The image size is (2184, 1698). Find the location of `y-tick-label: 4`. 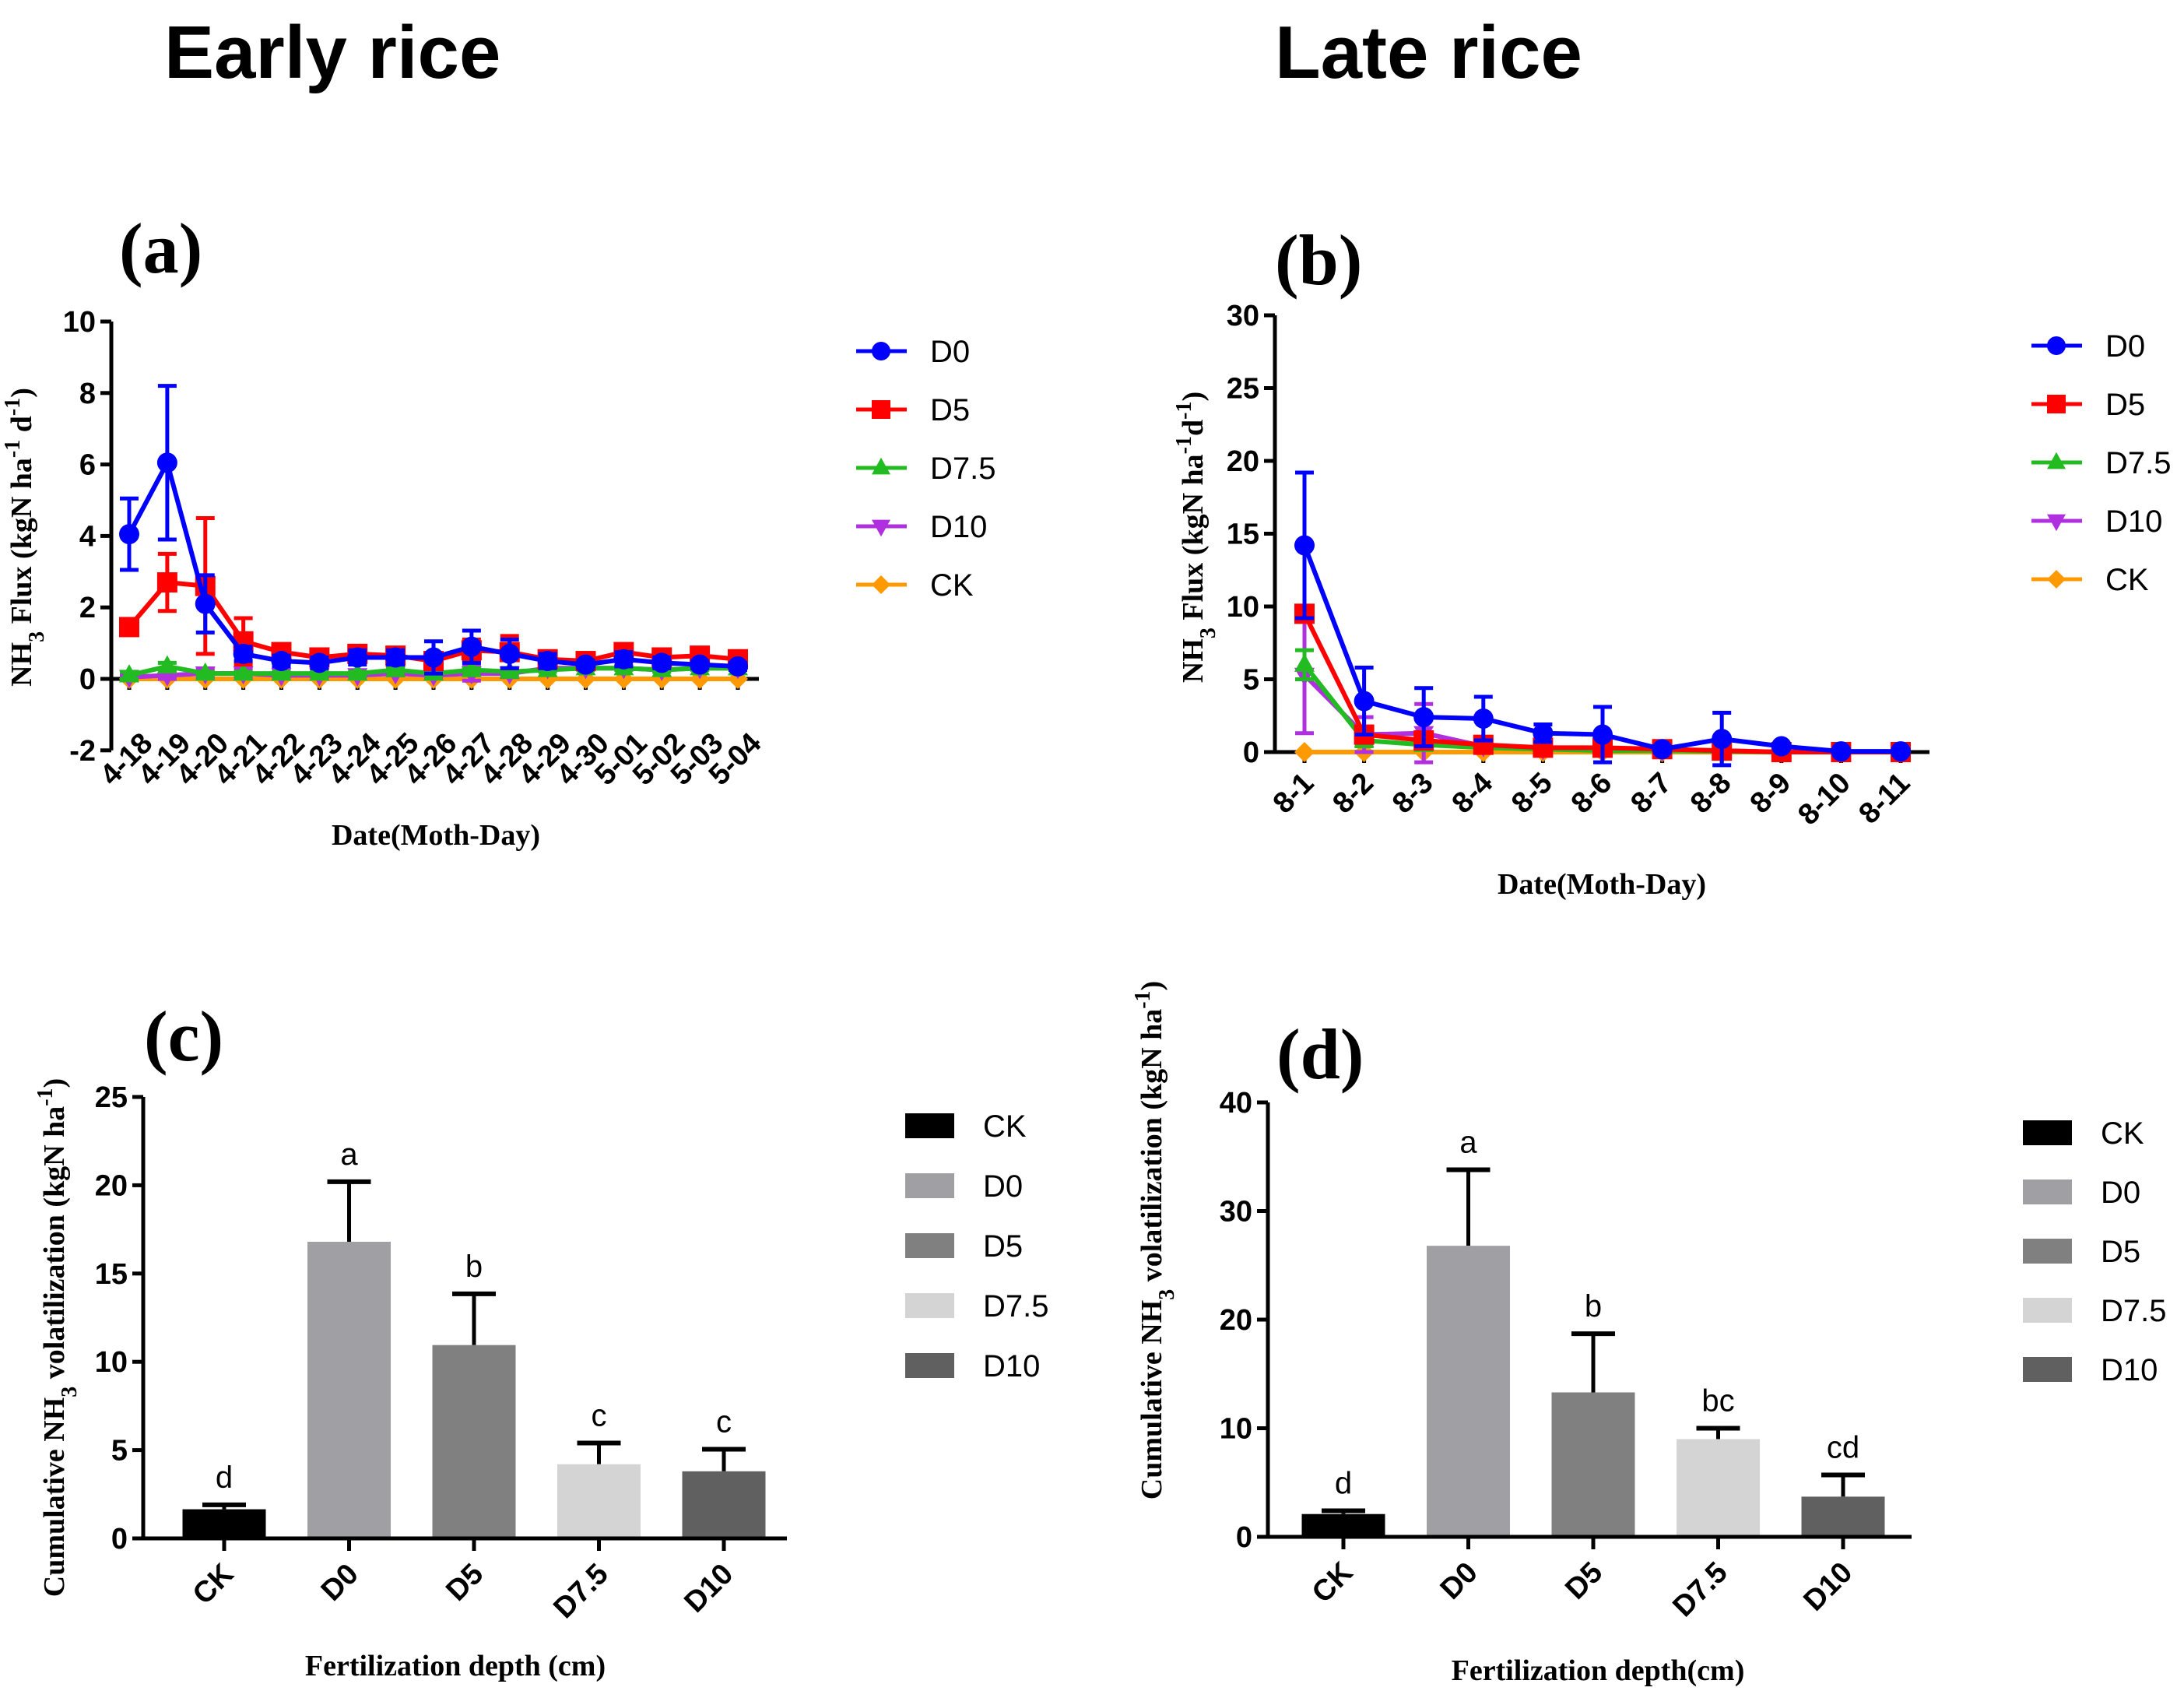

y-tick-label: 4 is located at coordinates (88, 537).